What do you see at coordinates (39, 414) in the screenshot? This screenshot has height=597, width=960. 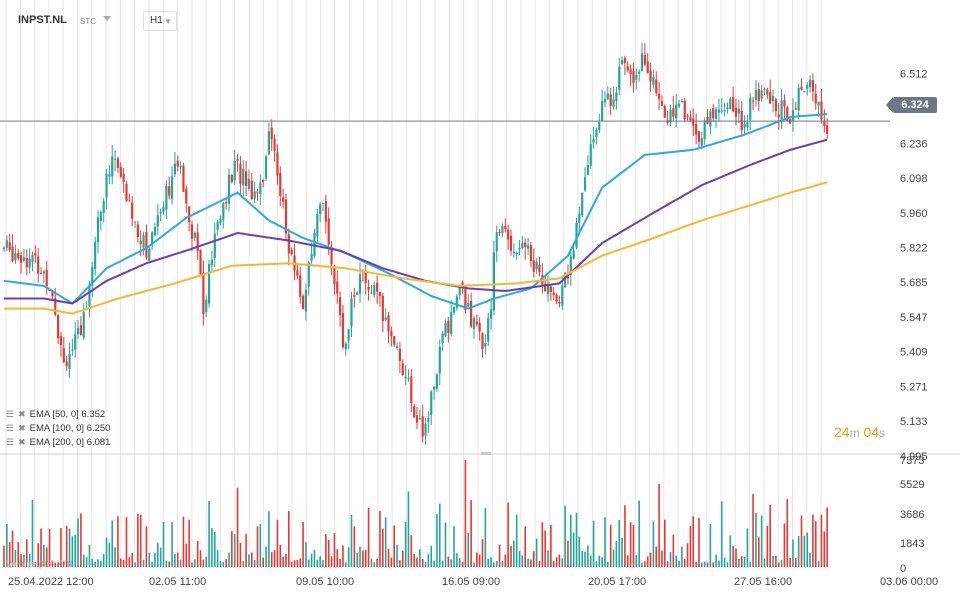 I see `indicator-label: EMA` at bounding box center [39, 414].